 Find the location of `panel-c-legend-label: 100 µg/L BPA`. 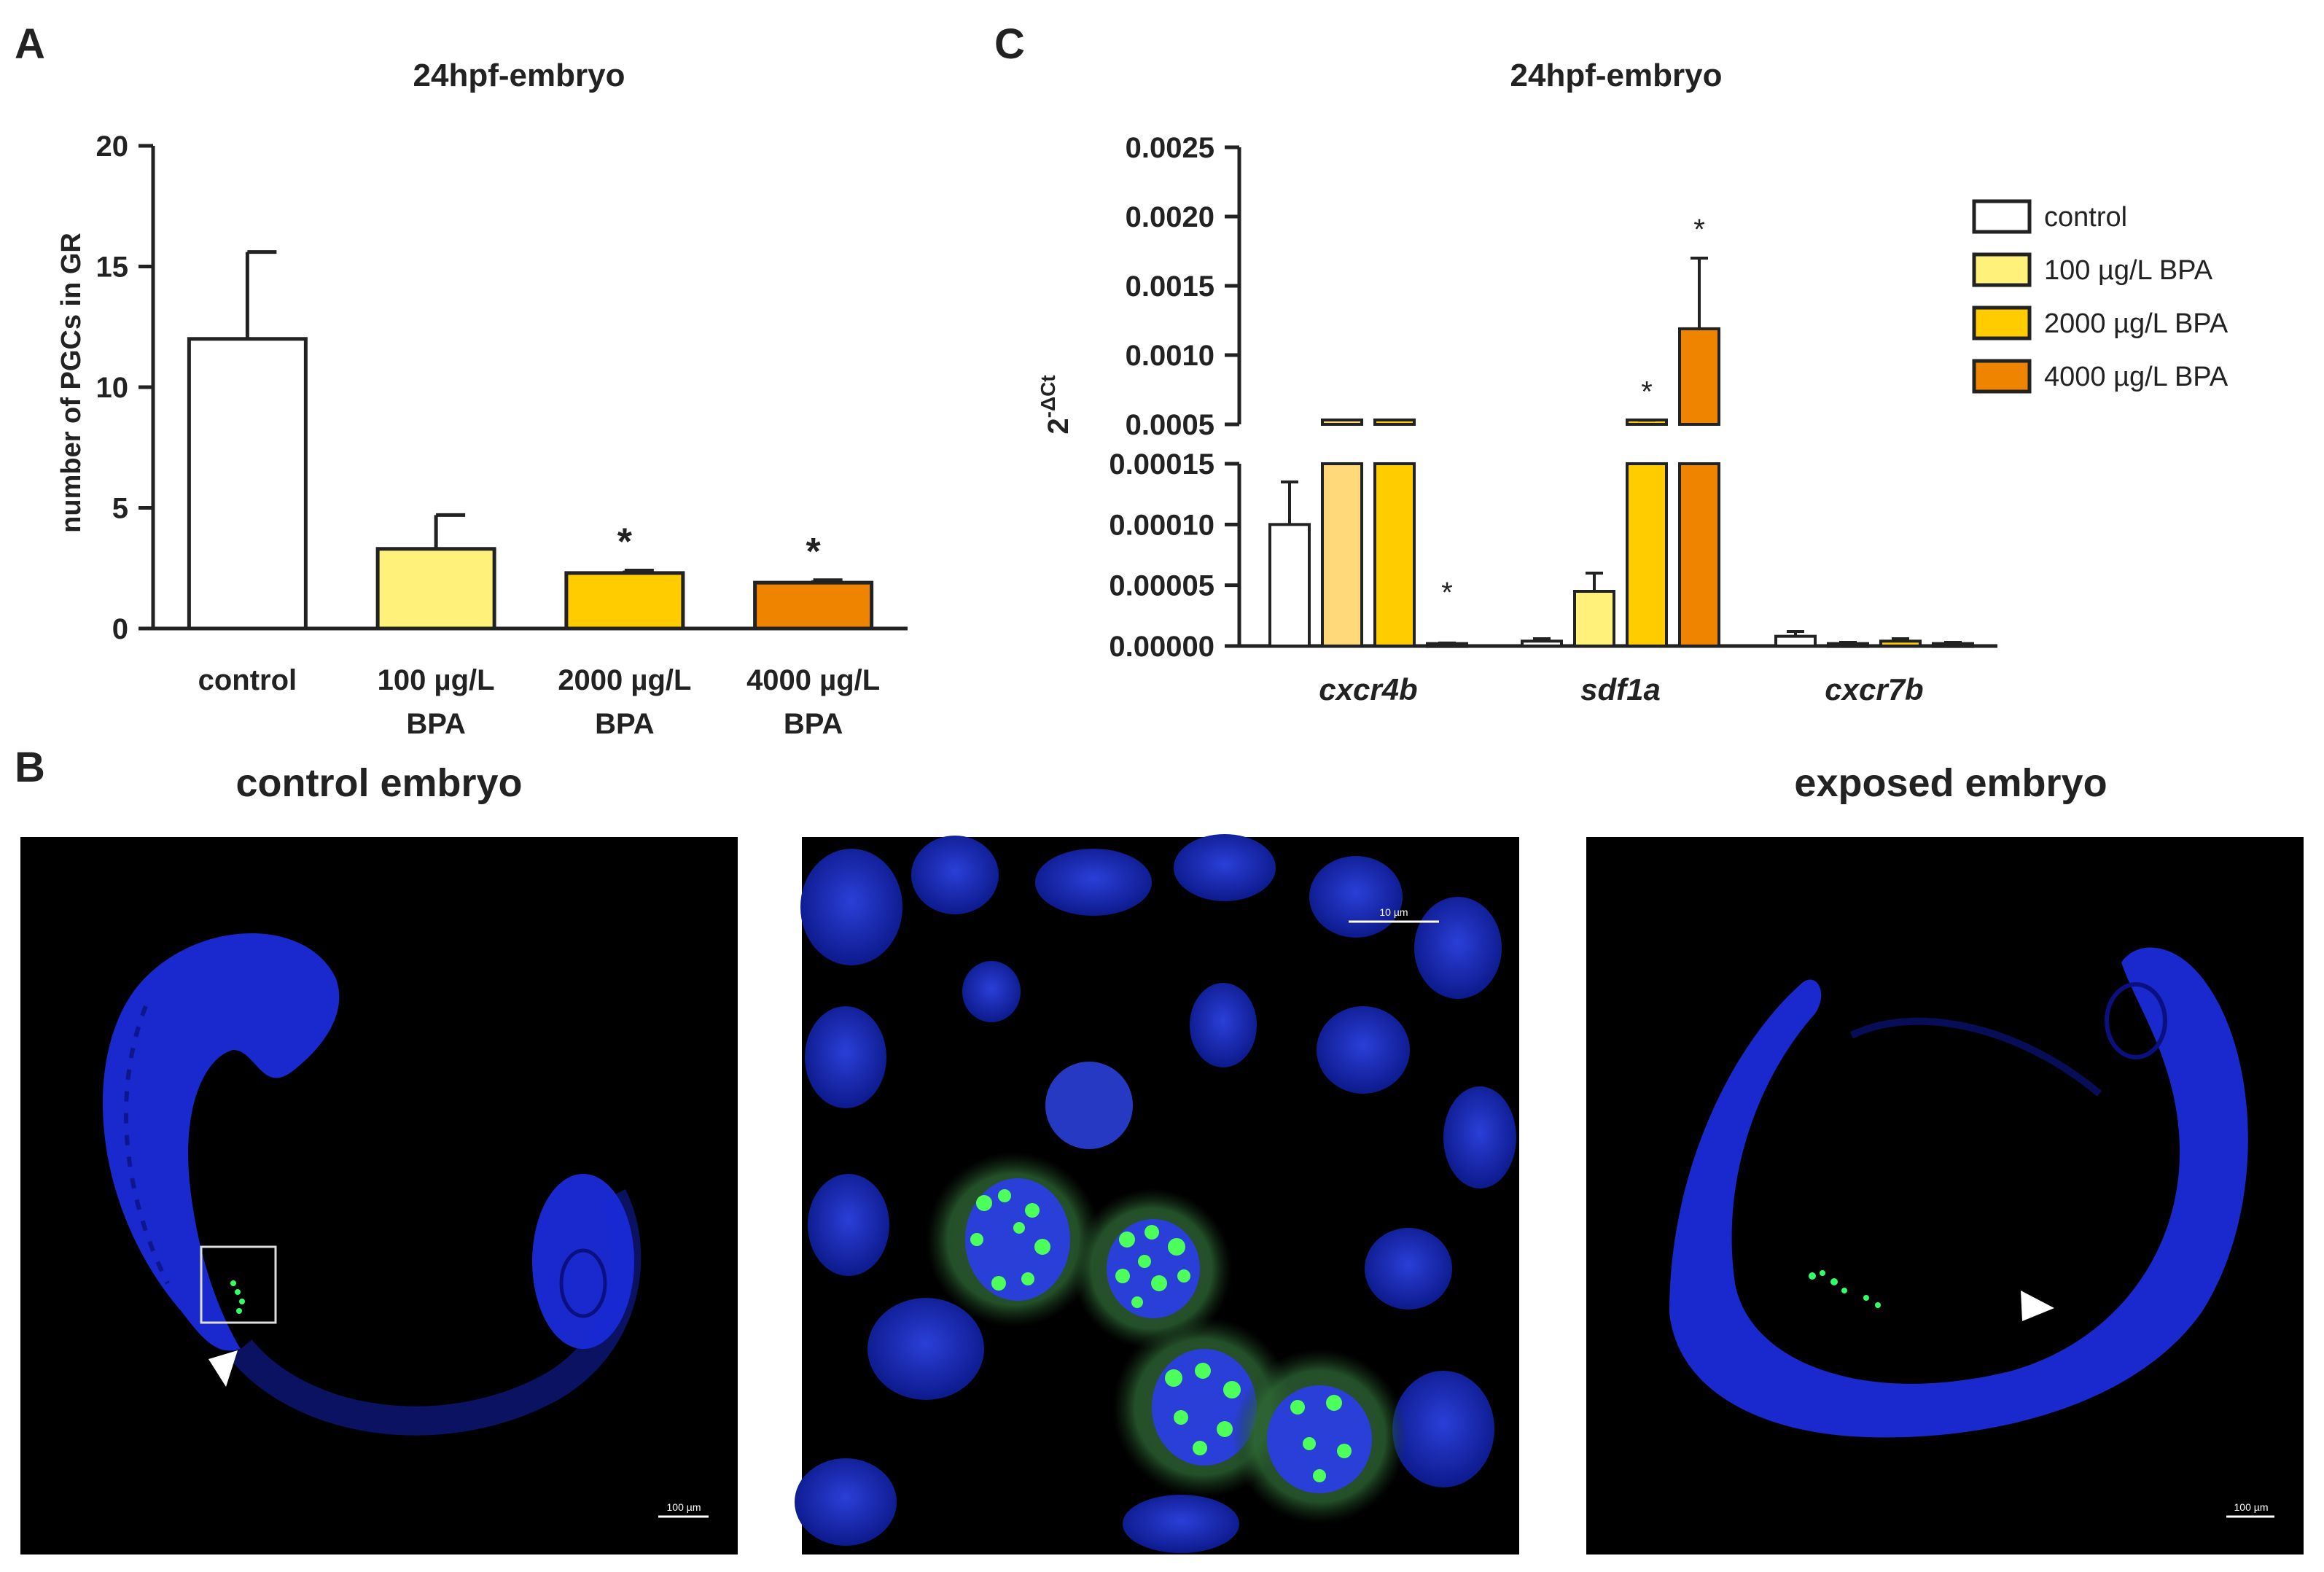

panel-c-legend-label: 100 µg/L BPA is located at coordinates (2128, 271).